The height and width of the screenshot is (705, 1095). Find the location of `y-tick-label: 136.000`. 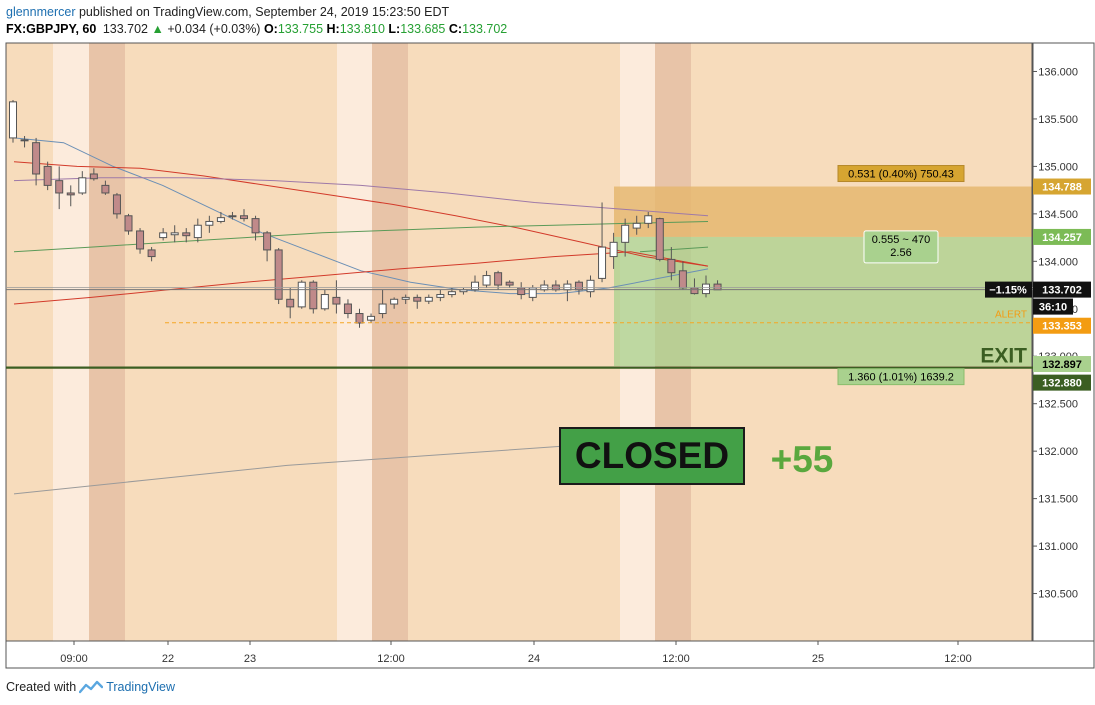

y-tick-label: 136.000 is located at coordinates (1058, 72).